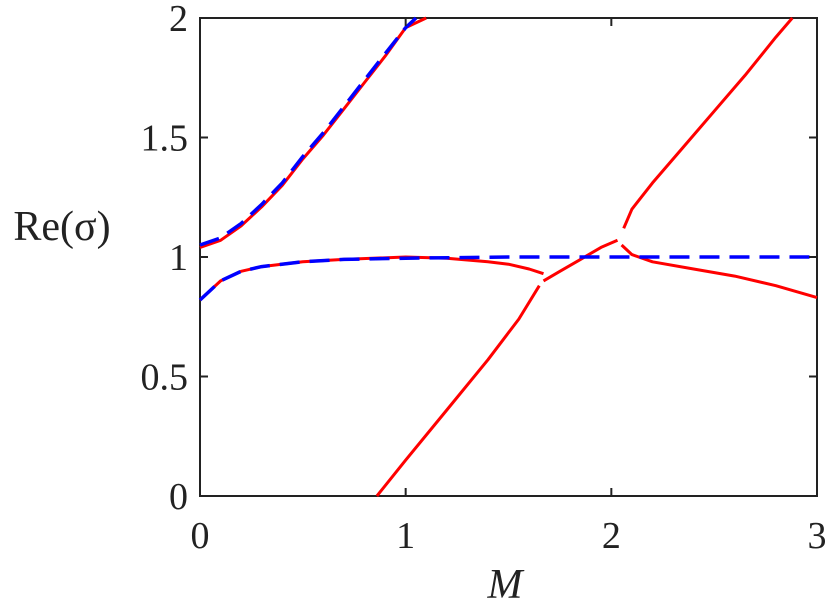  Describe the element at coordinates (817, 536) in the screenshot. I see `x-tick-label: 3` at that location.